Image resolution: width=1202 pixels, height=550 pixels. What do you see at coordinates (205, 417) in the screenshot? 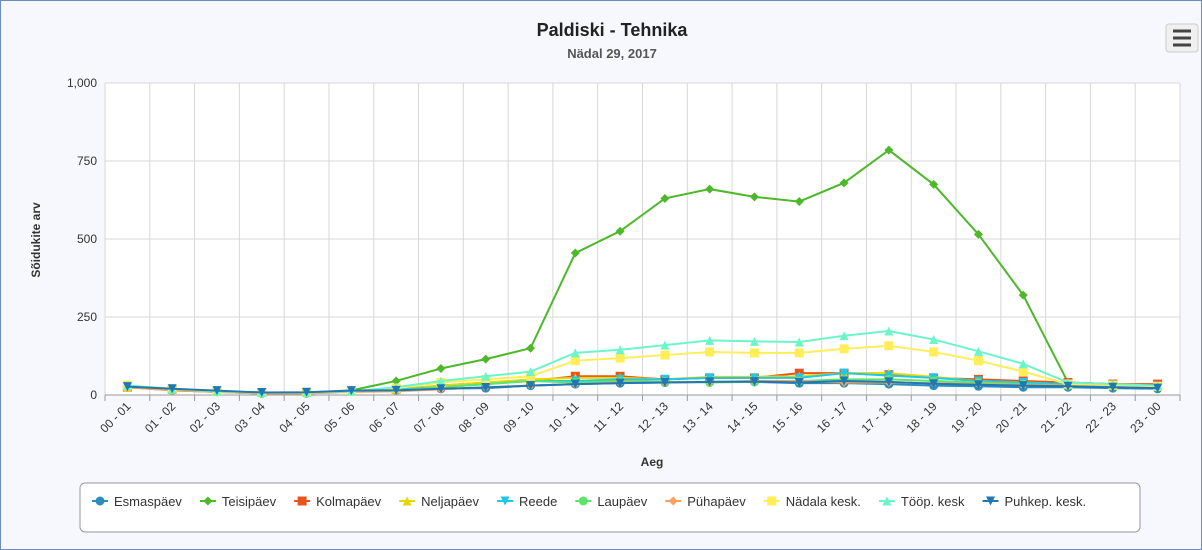
I see `x-tick-label: 02 - 03` at bounding box center [205, 417].